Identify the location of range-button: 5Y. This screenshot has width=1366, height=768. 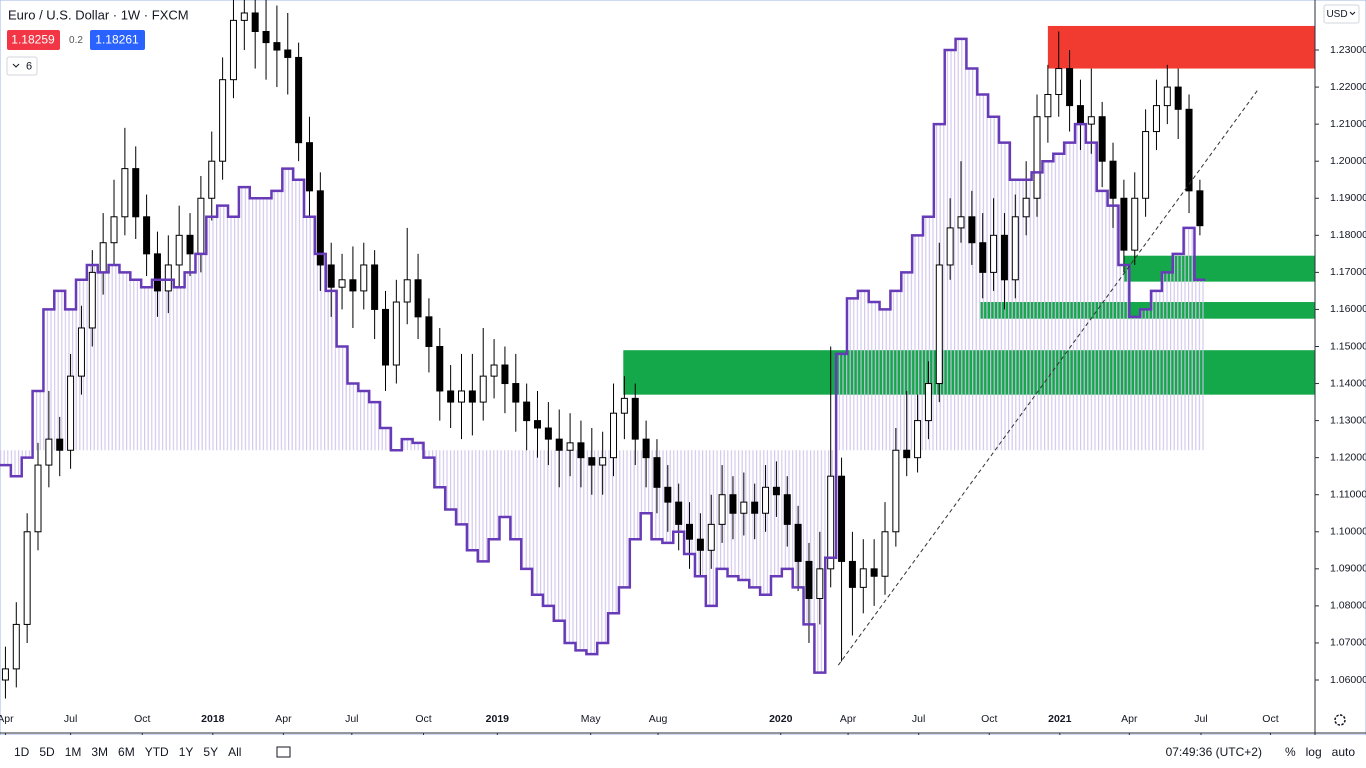
(211, 751).